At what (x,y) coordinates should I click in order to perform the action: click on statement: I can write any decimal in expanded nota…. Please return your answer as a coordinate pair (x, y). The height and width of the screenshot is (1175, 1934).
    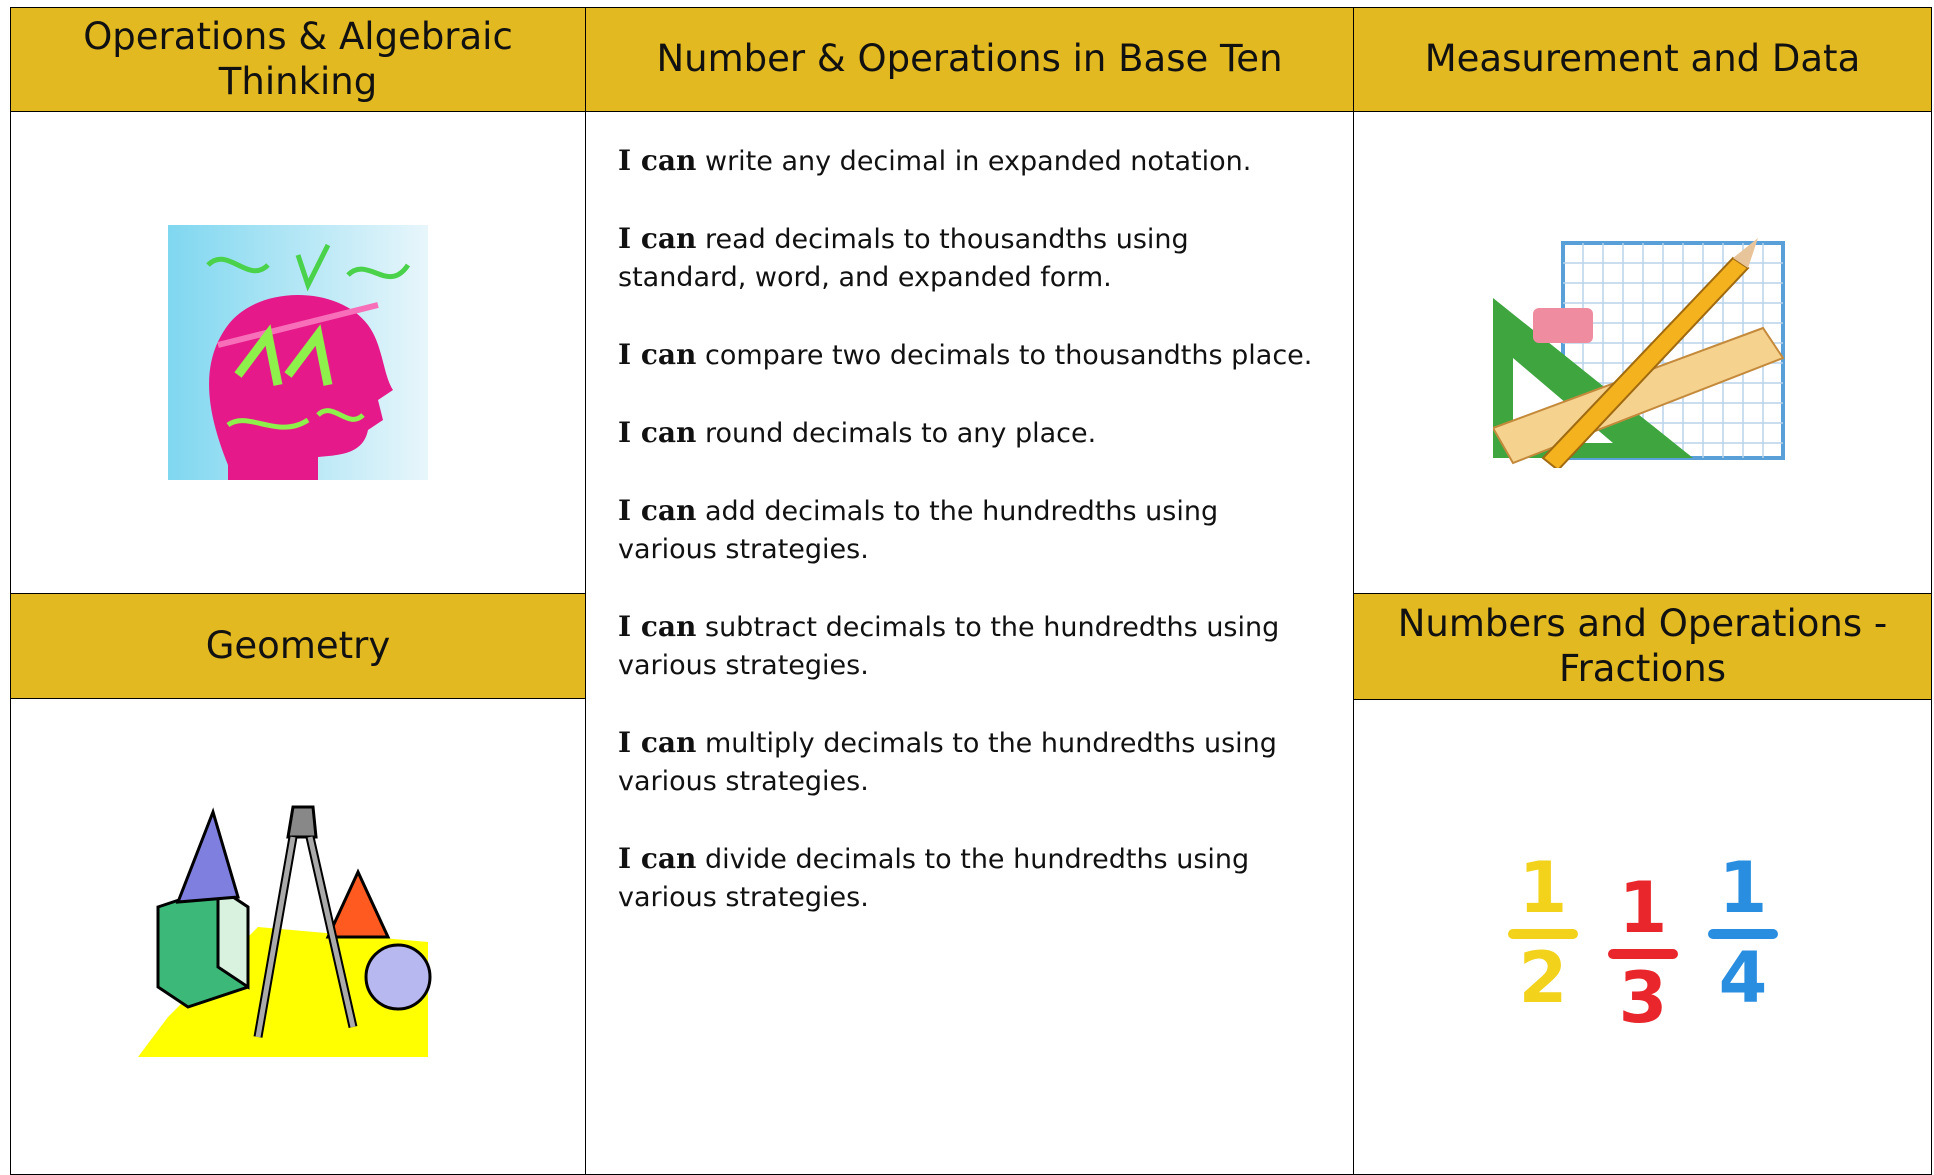
    Looking at the image, I should click on (970, 161).